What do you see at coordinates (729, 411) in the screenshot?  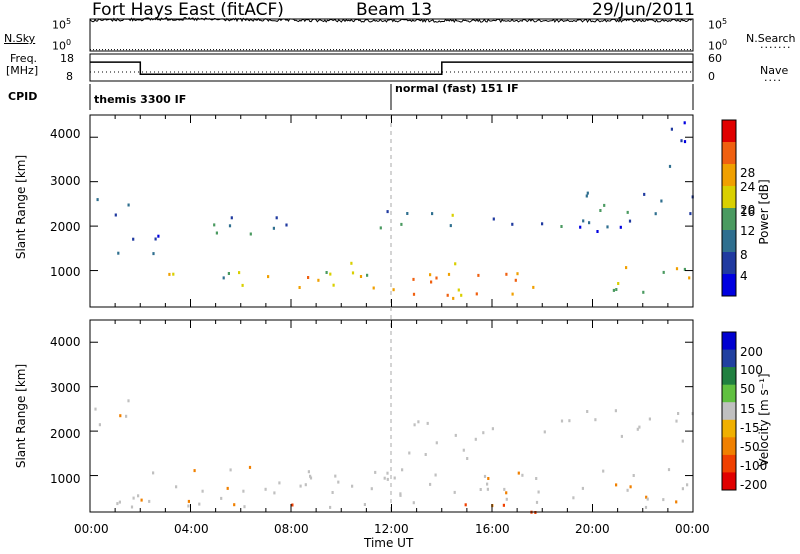 I see `velocity-colorbar-frame` at bounding box center [729, 411].